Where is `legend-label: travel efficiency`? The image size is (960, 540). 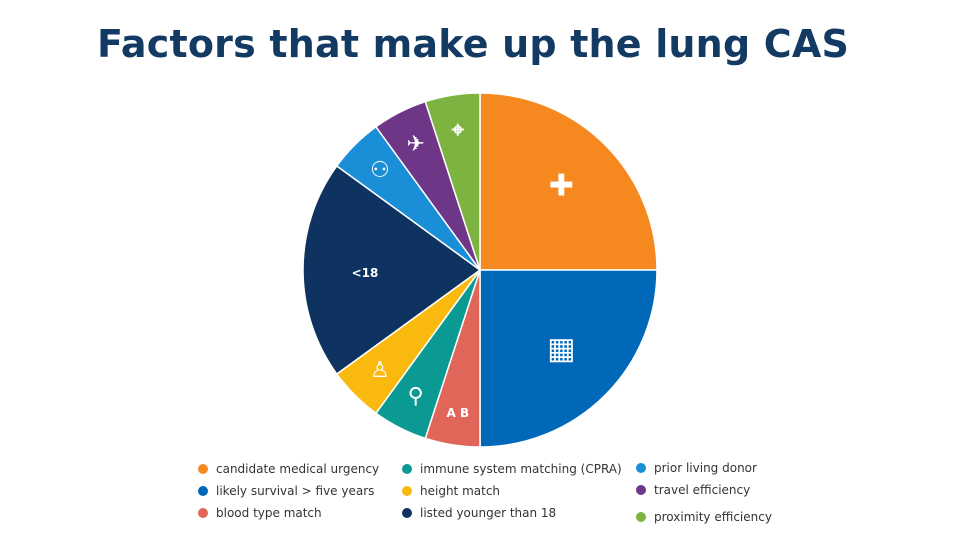 legend-label: travel efficiency is located at coordinates (702, 490).